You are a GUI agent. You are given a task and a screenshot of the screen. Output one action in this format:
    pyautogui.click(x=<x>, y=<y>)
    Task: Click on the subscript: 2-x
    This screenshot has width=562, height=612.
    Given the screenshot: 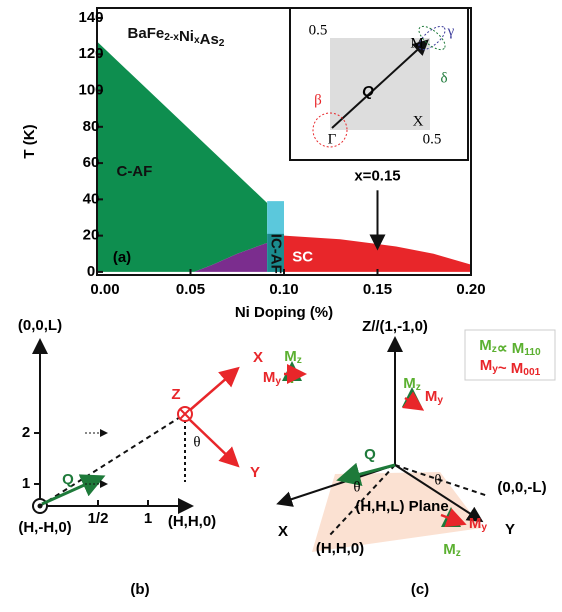 What is the action you would take?
    pyautogui.click(x=171, y=37)
    